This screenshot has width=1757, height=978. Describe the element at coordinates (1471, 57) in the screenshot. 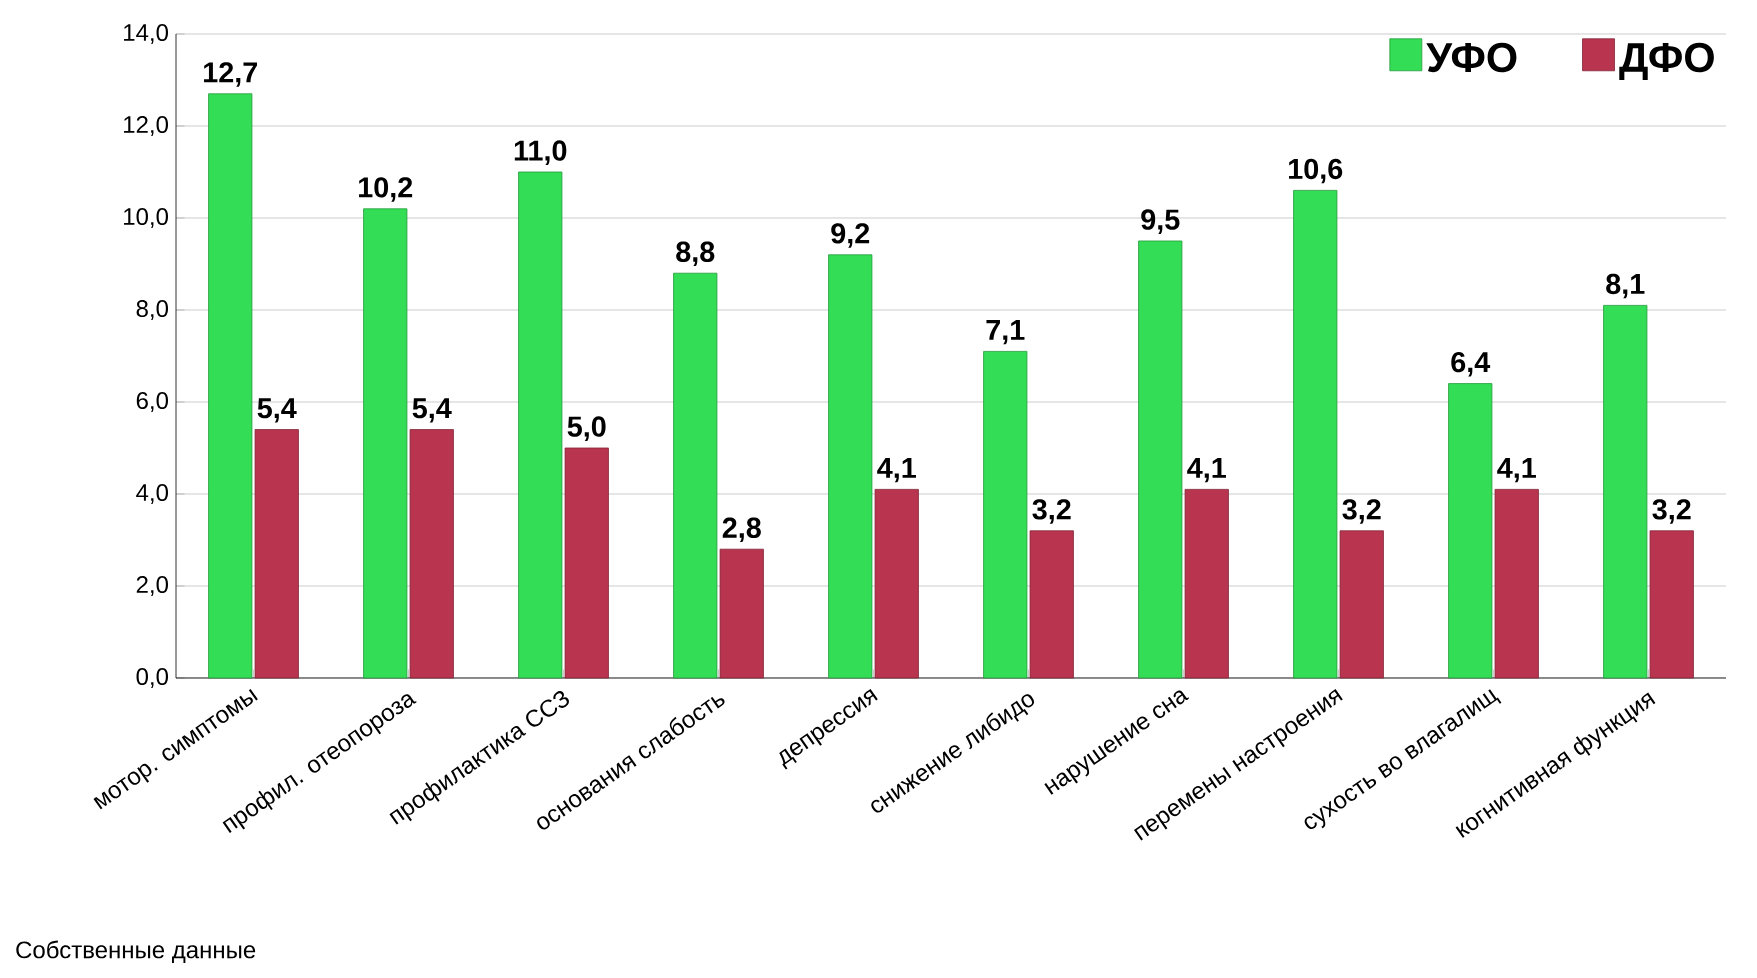

I see `legend-label: УФО` at that location.